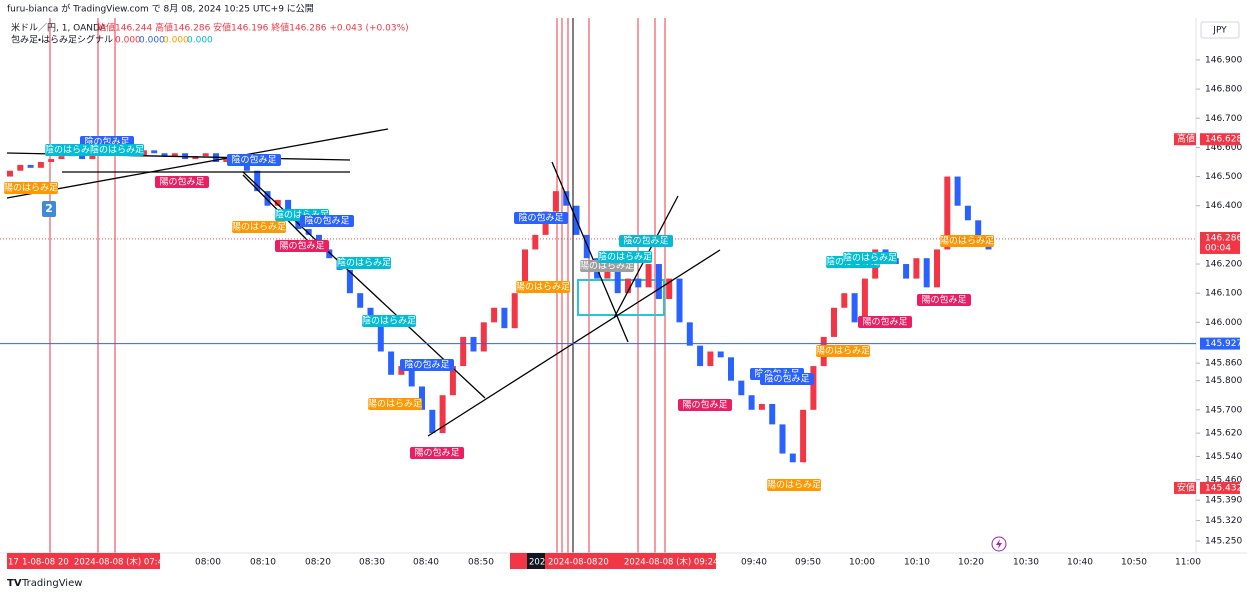 This screenshot has width=1247, height=595. I want to click on symbol: 米ドル／円, 1, OANDA, so click(59, 28).